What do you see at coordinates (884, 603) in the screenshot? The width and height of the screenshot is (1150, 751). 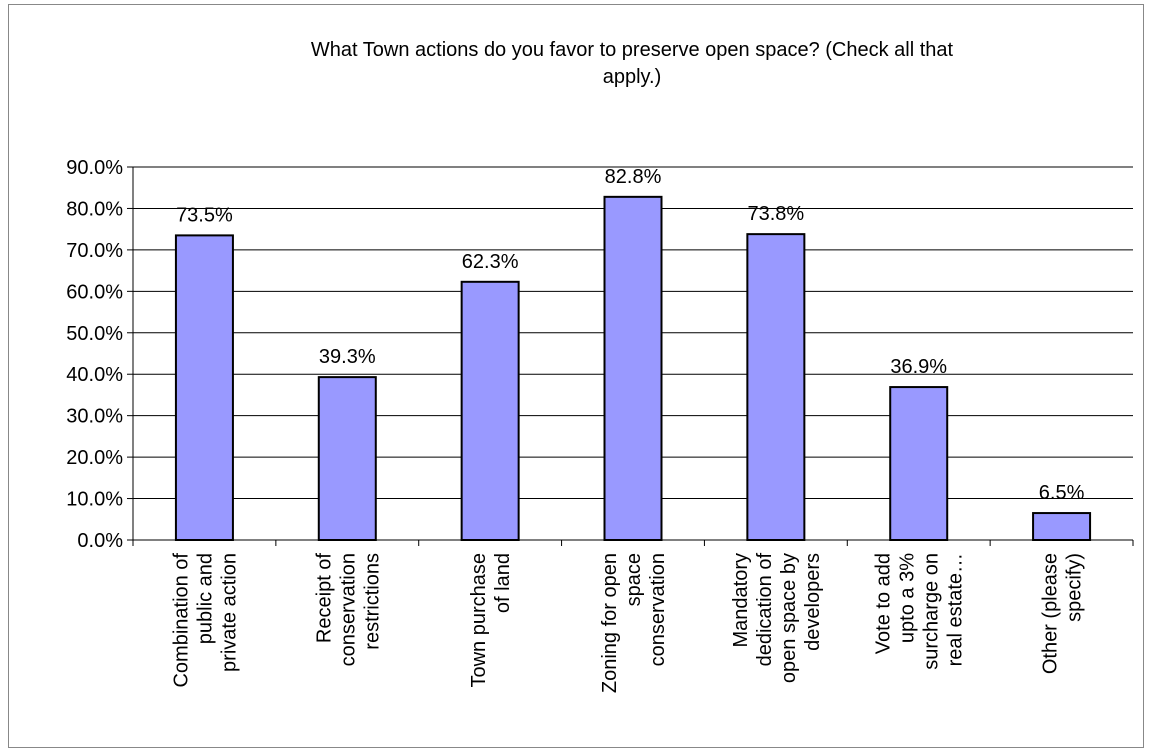 I see `x-tick-label-line: Vote to add` at bounding box center [884, 603].